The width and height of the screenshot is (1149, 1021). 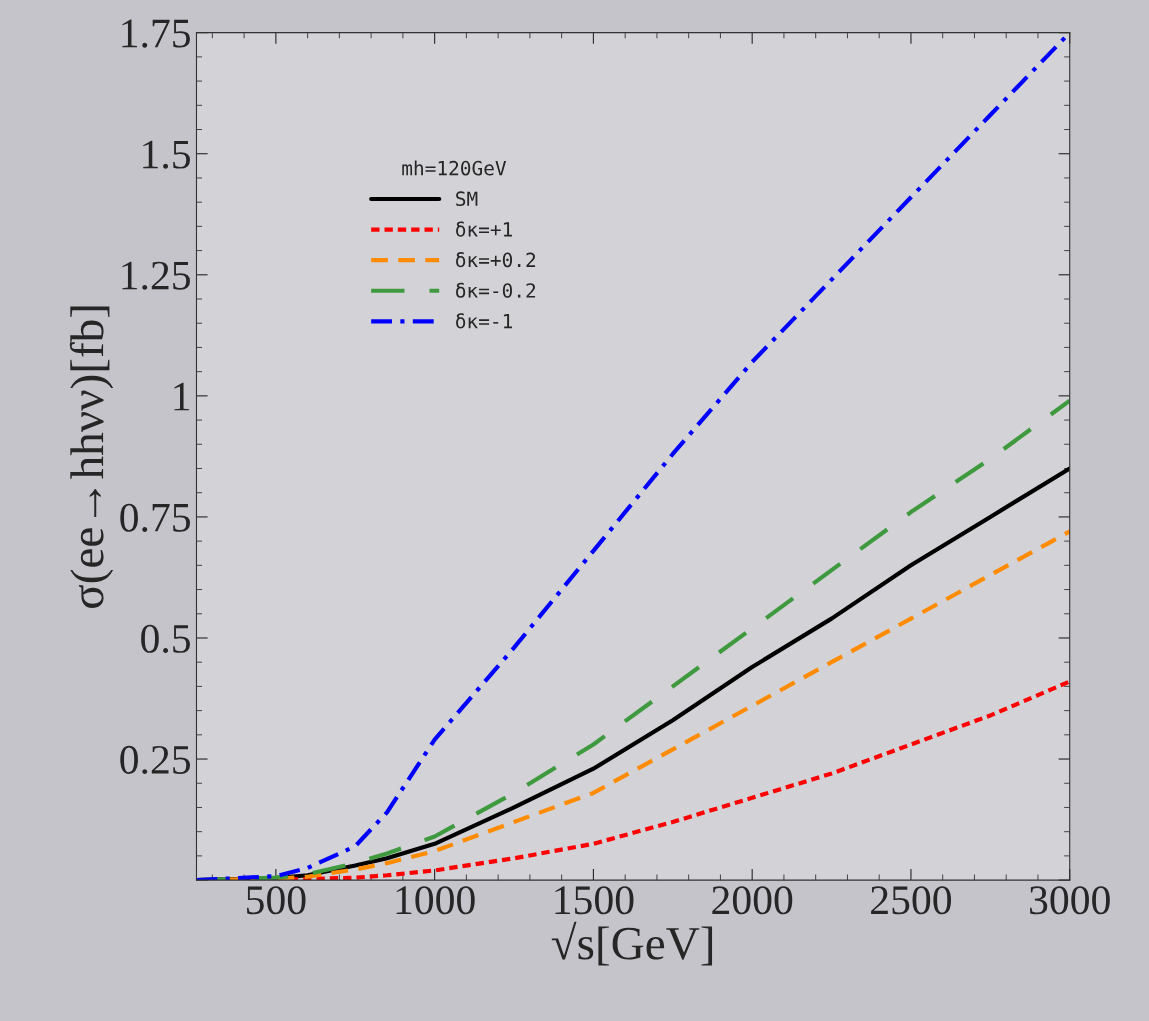 I want to click on y-tick-label: 0.5, so click(x=165, y=639).